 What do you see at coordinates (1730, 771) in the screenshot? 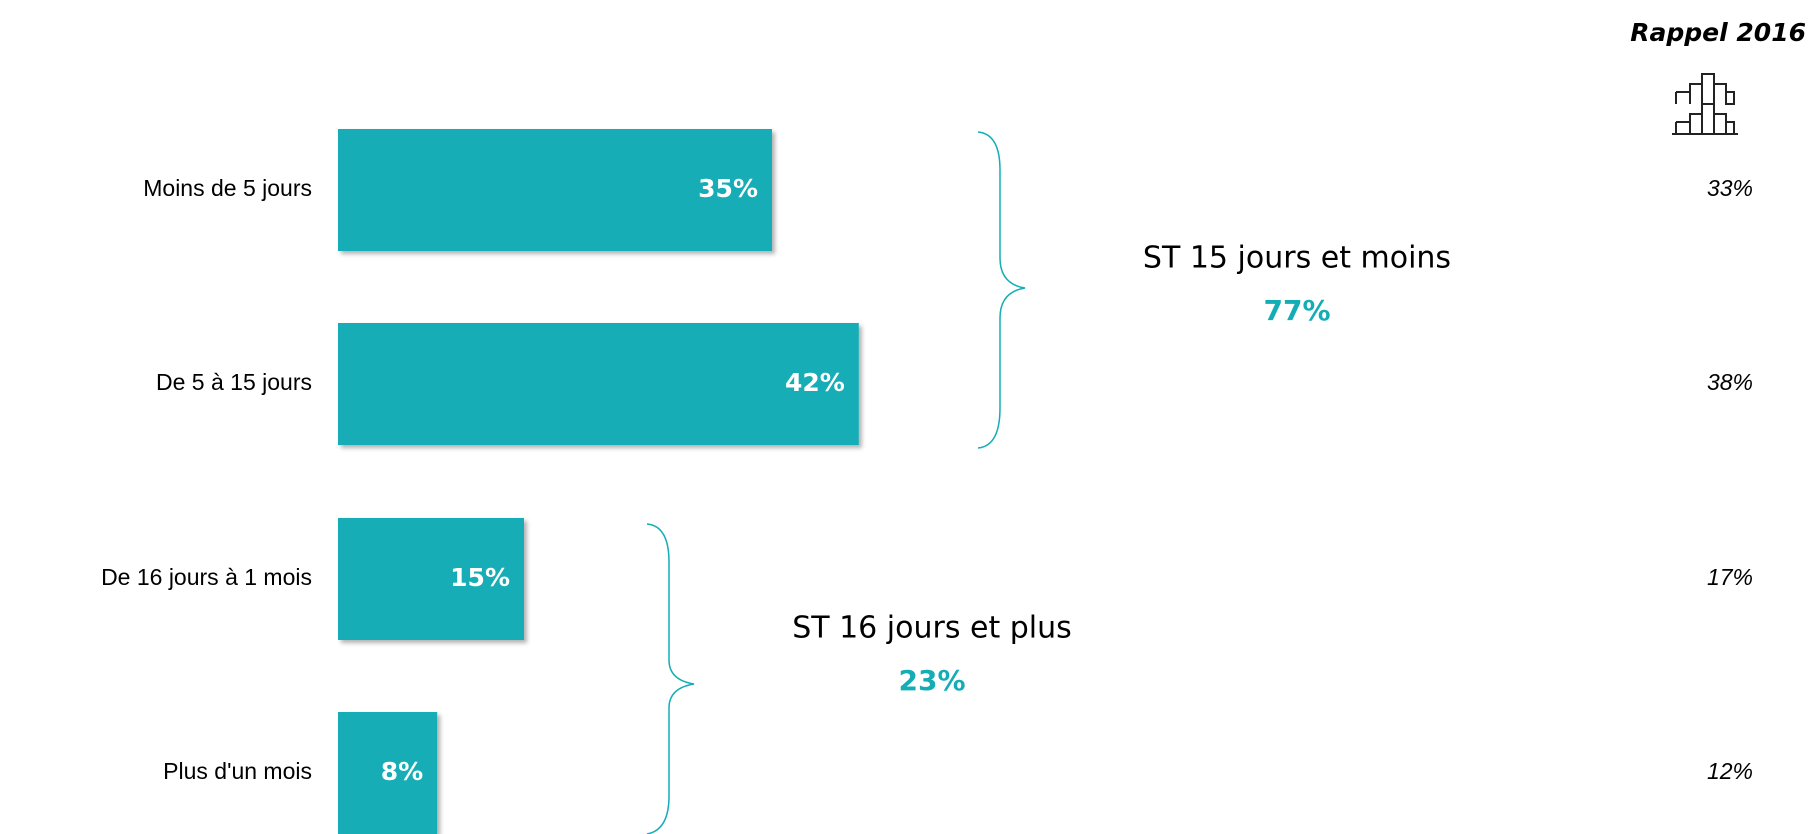
I see `recall-value: 12%` at bounding box center [1730, 771].